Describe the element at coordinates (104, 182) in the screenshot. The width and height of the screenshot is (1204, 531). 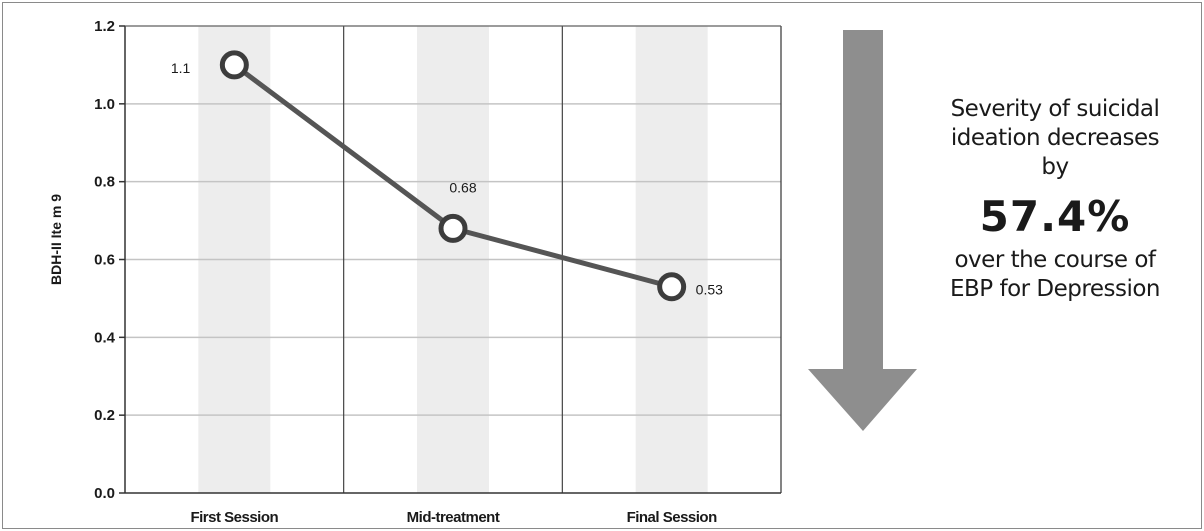
I see `y-tick-label: 0.8` at that location.